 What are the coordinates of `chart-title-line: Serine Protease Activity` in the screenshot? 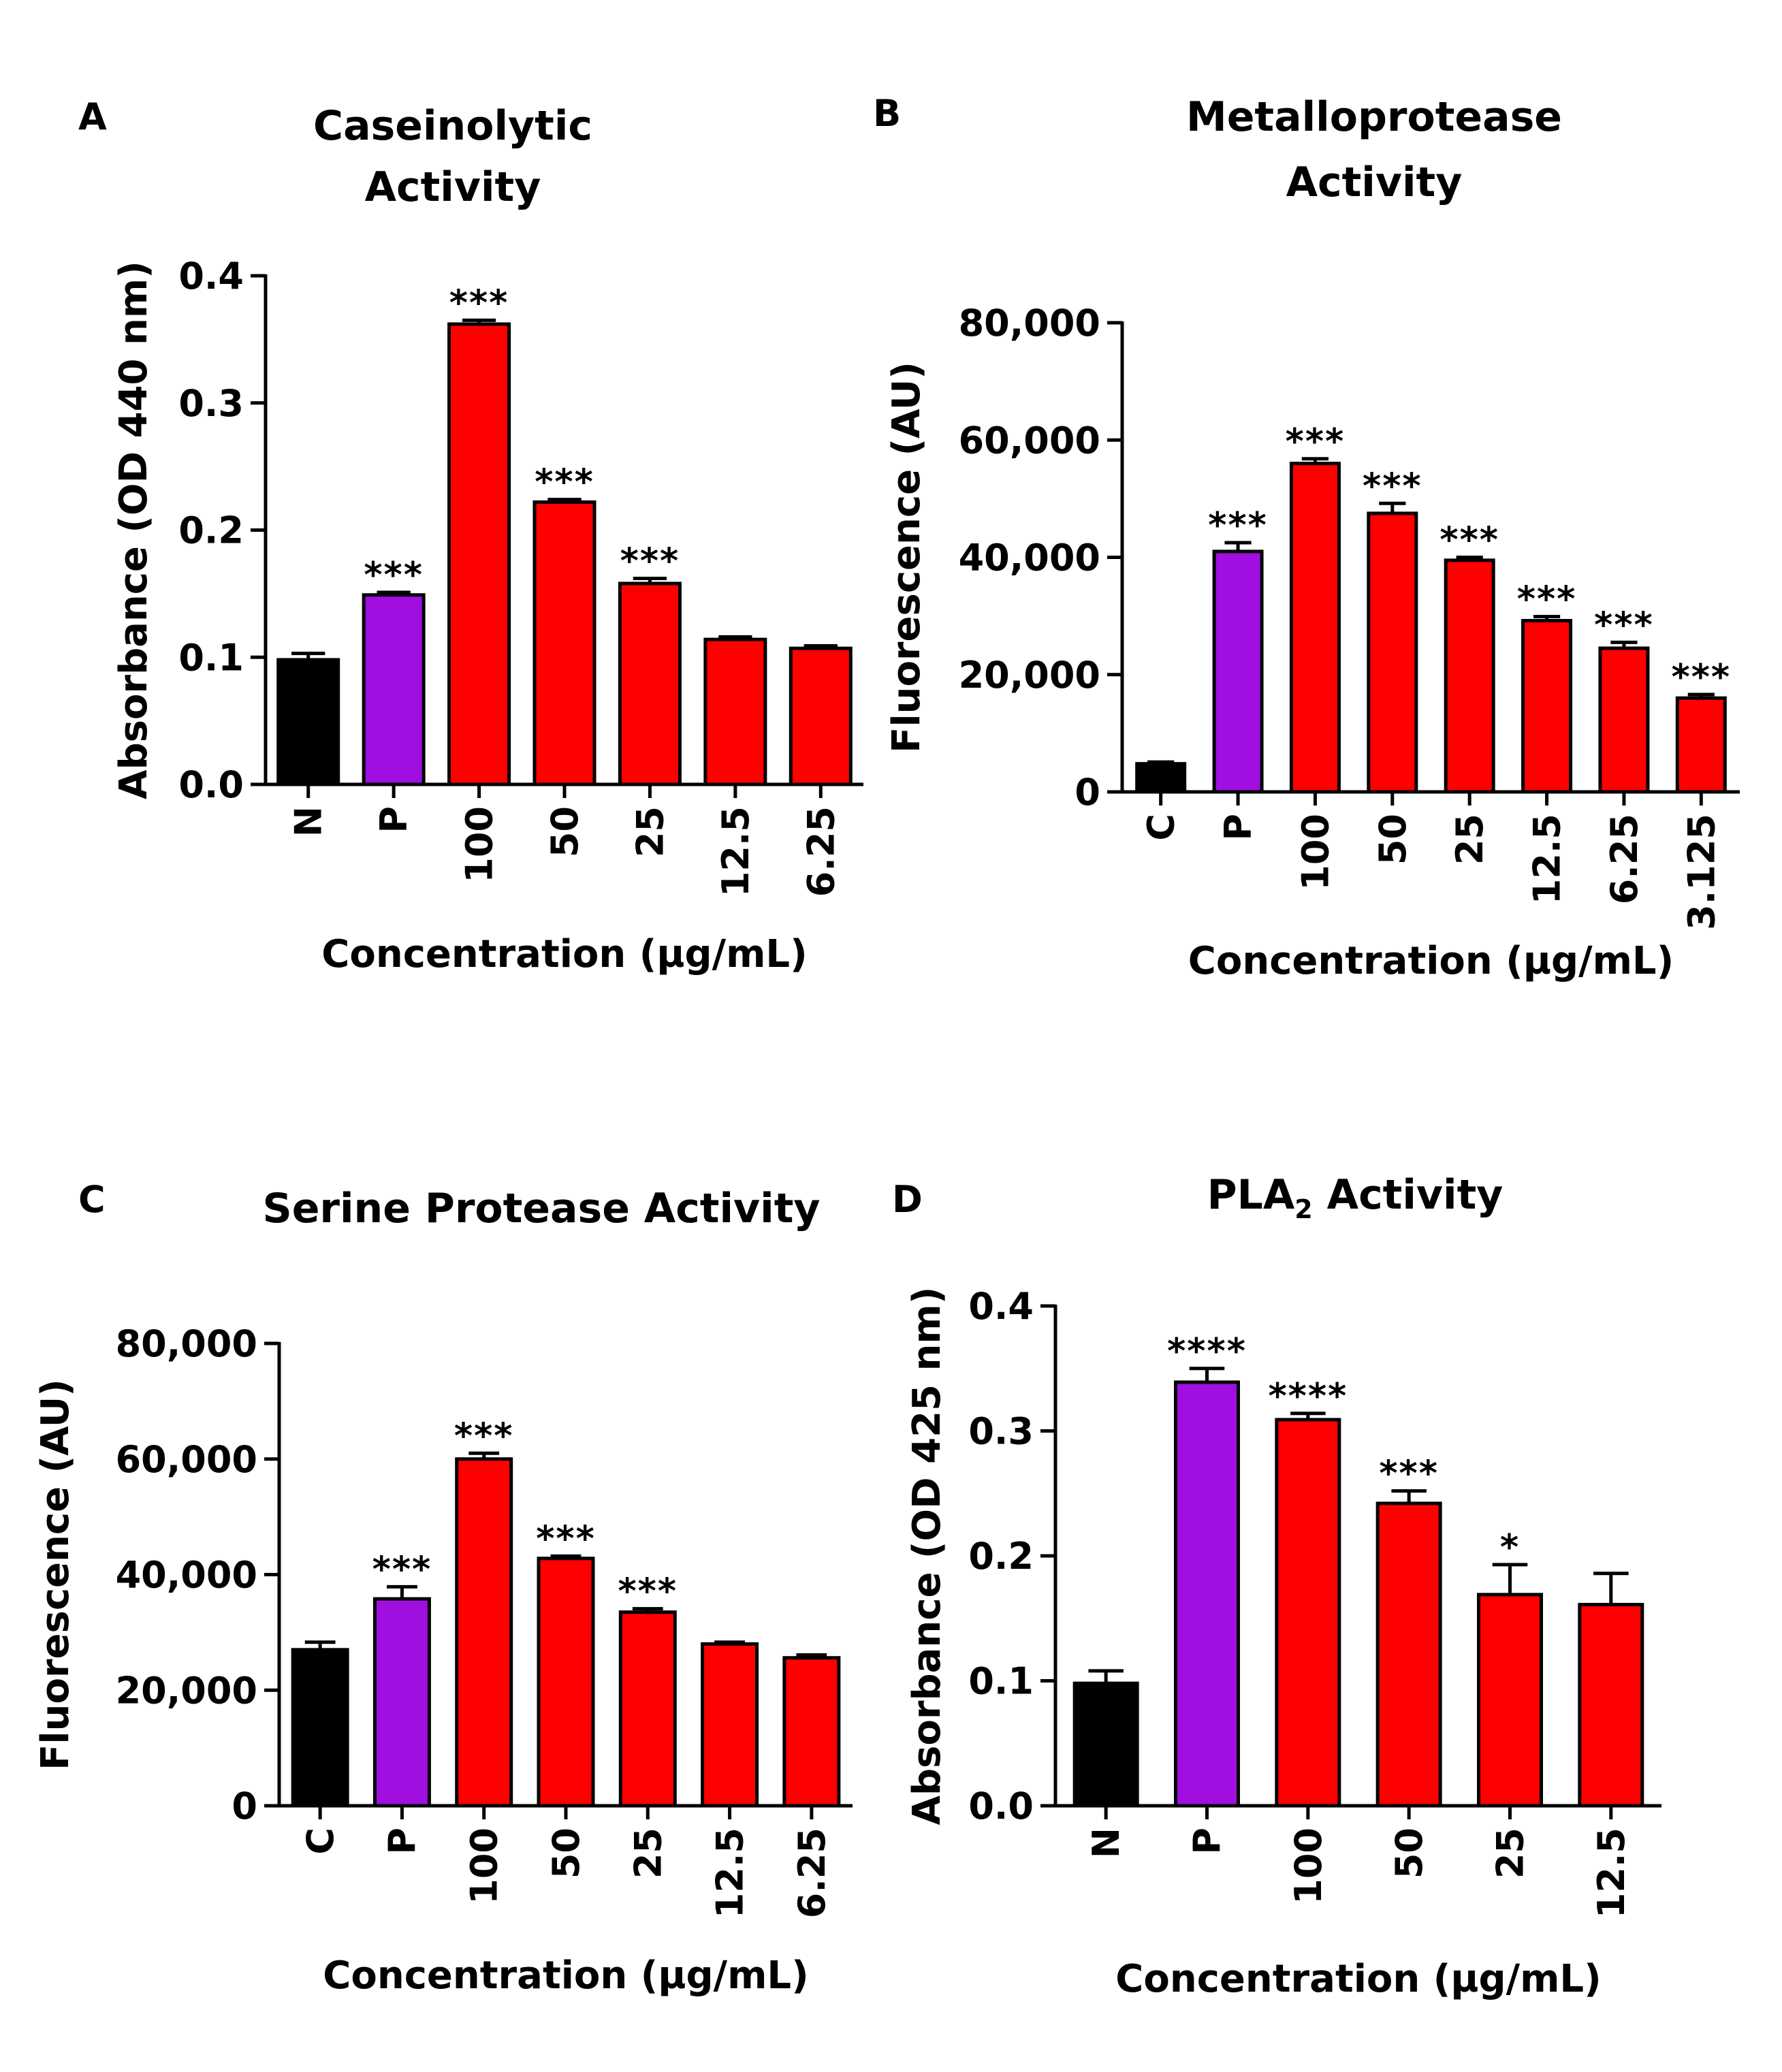 It's located at (541, 1208).